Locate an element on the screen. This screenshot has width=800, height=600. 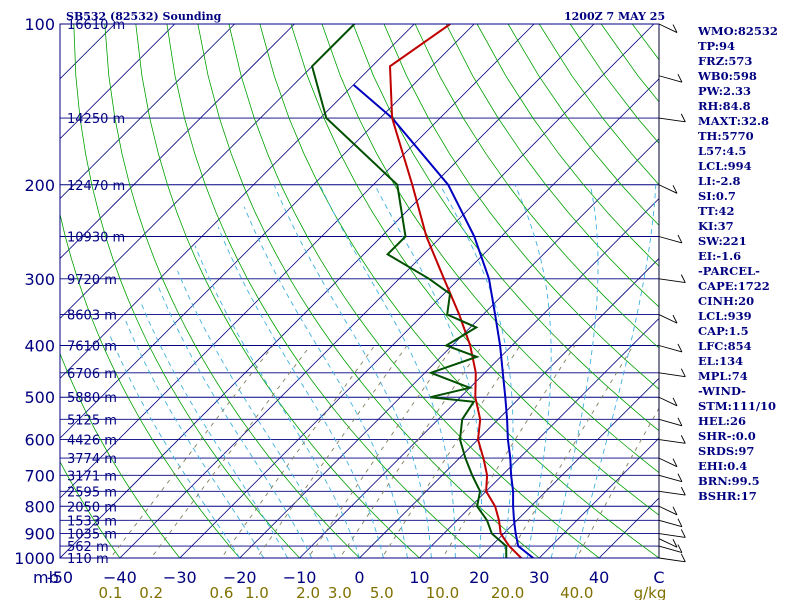
index-entry: SRDS:97 is located at coordinates (726, 451).